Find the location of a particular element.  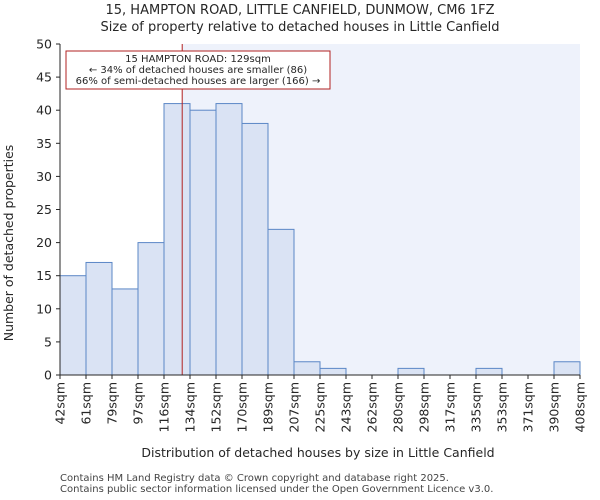

x-tick-label-280sqm: 280sqm is located at coordinates (398, 407).